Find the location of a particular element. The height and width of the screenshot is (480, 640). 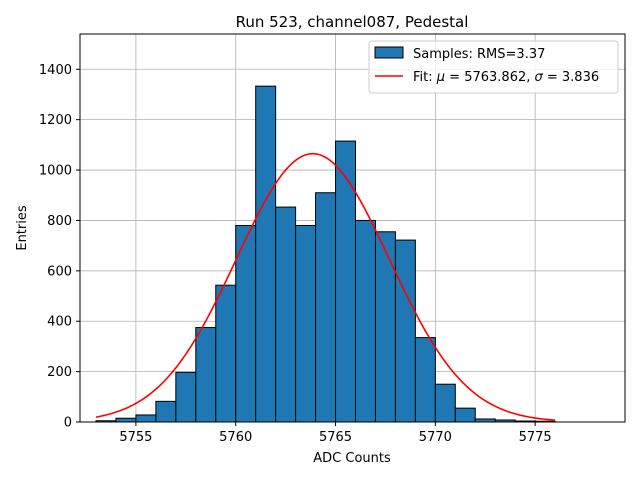

legend-swatch-samples is located at coordinates (389, 52).